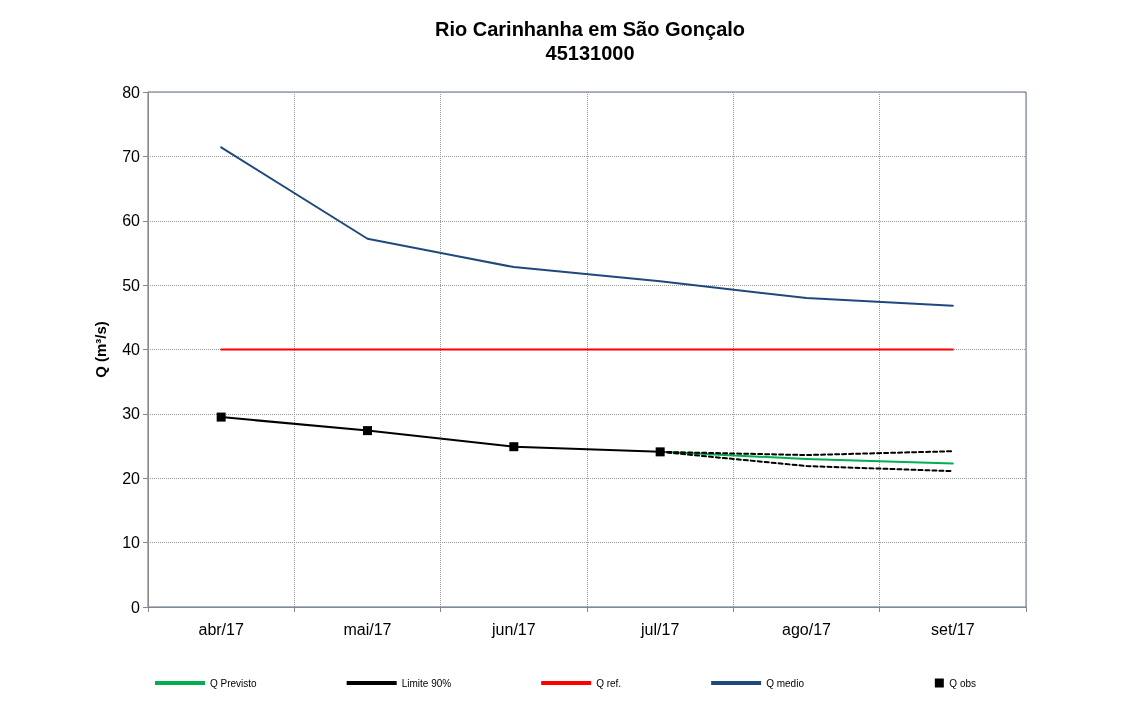  I want to click on y-tick-label: 40, so click(131, 349).